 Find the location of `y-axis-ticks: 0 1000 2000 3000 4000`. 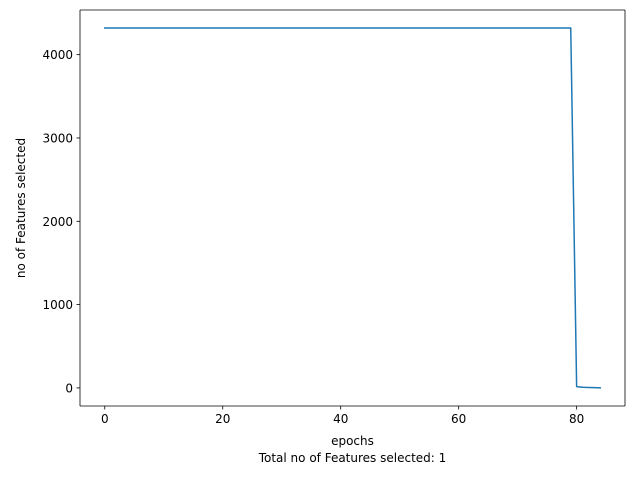

y-axis-ticks: 0 1000 2000 3000 4000 is located at coordinates (61, 221).